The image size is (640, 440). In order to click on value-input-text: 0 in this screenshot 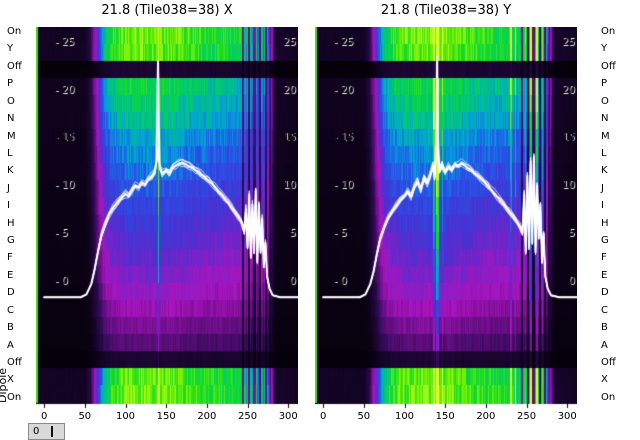, I will do `click(36, 431)`.